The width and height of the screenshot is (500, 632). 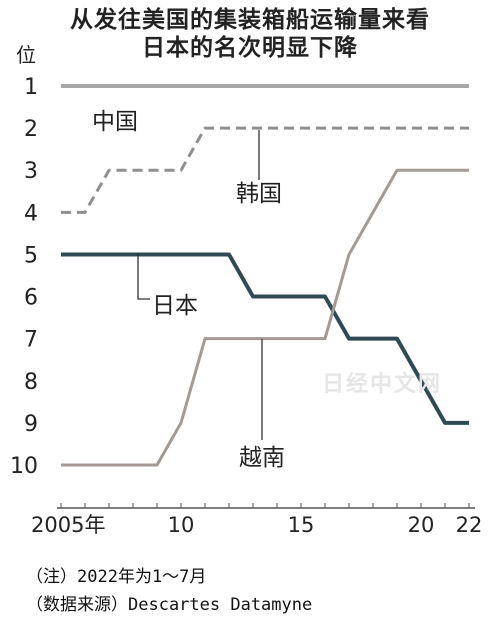 What do you see at coordinates (382, 384) in the screenshot?
I see `watermark: 日经中文网` at bounding box center [382, 384].